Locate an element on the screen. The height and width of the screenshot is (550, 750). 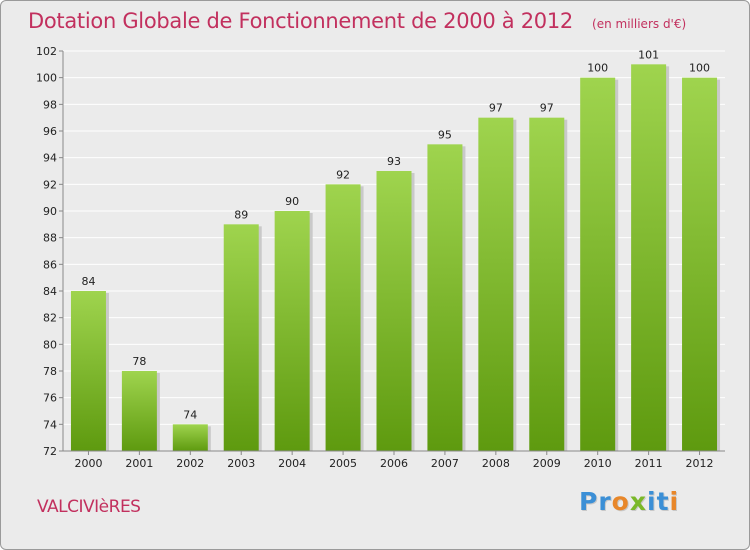
x-tick-label: 2011 is located at coordinates (649, 463).